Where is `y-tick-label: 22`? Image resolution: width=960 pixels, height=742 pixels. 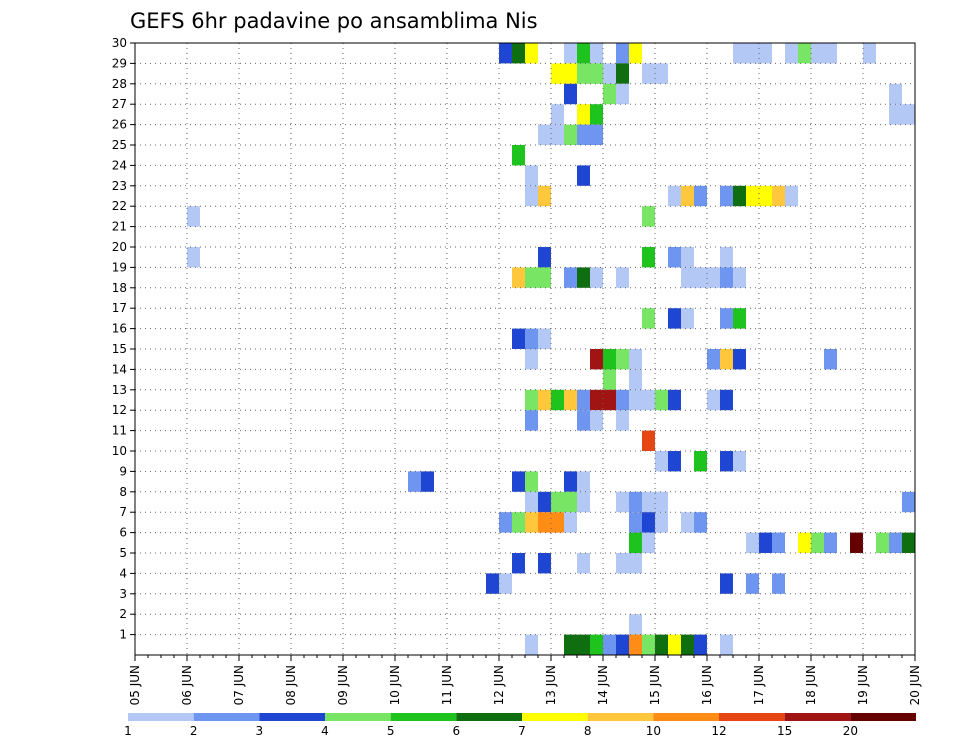 y-tick-label: 22 is located at coordinates (119, 206).